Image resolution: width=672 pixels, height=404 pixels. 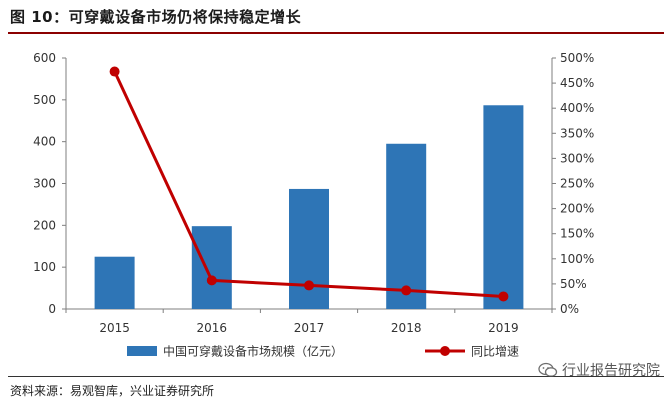 I want to click on x-tick-label: 2015, so click(x=114, y=328).